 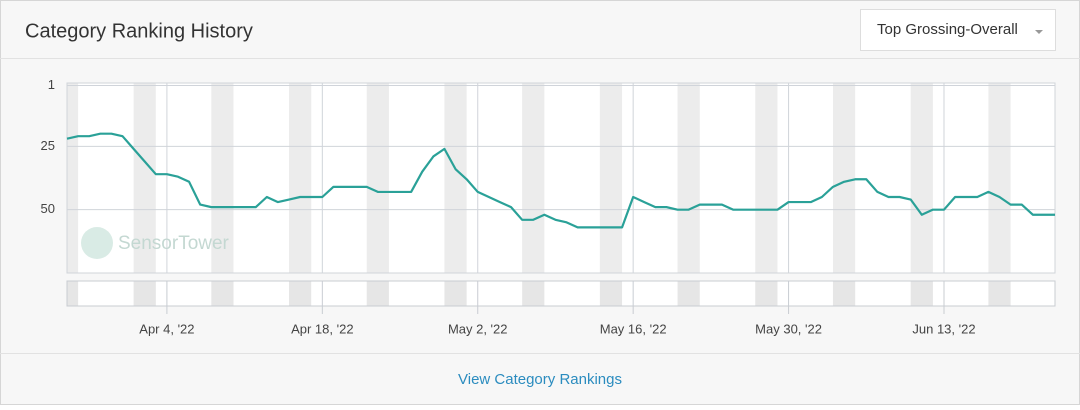 What do you see at coordinates (139, 31) in the screenshot?
I see `header-title: Category Ranking History` at bounding box center [139, 31].